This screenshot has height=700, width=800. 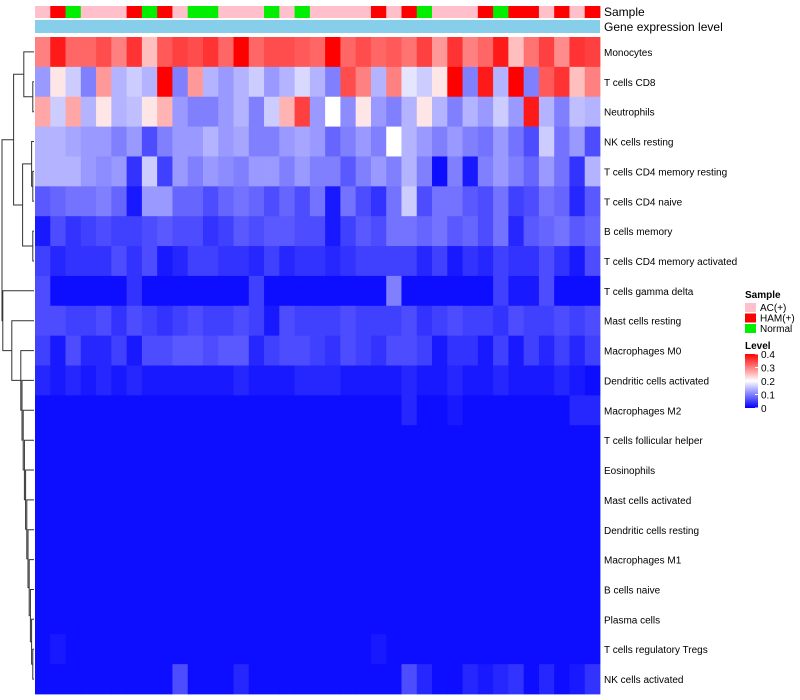 I want to click on row-label: T cells CD4 memory activated, so click(x=670, y=262).